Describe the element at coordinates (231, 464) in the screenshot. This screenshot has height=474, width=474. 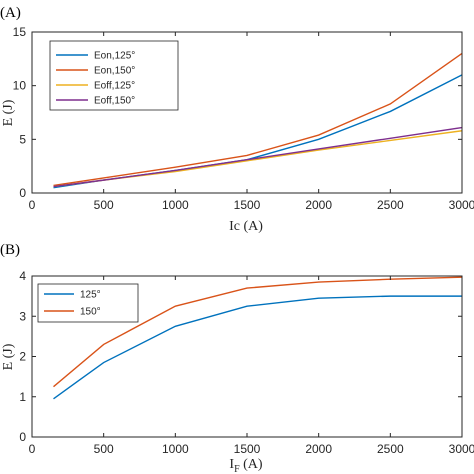
I see `chart-b-x-axis-label-main: I` at that location.